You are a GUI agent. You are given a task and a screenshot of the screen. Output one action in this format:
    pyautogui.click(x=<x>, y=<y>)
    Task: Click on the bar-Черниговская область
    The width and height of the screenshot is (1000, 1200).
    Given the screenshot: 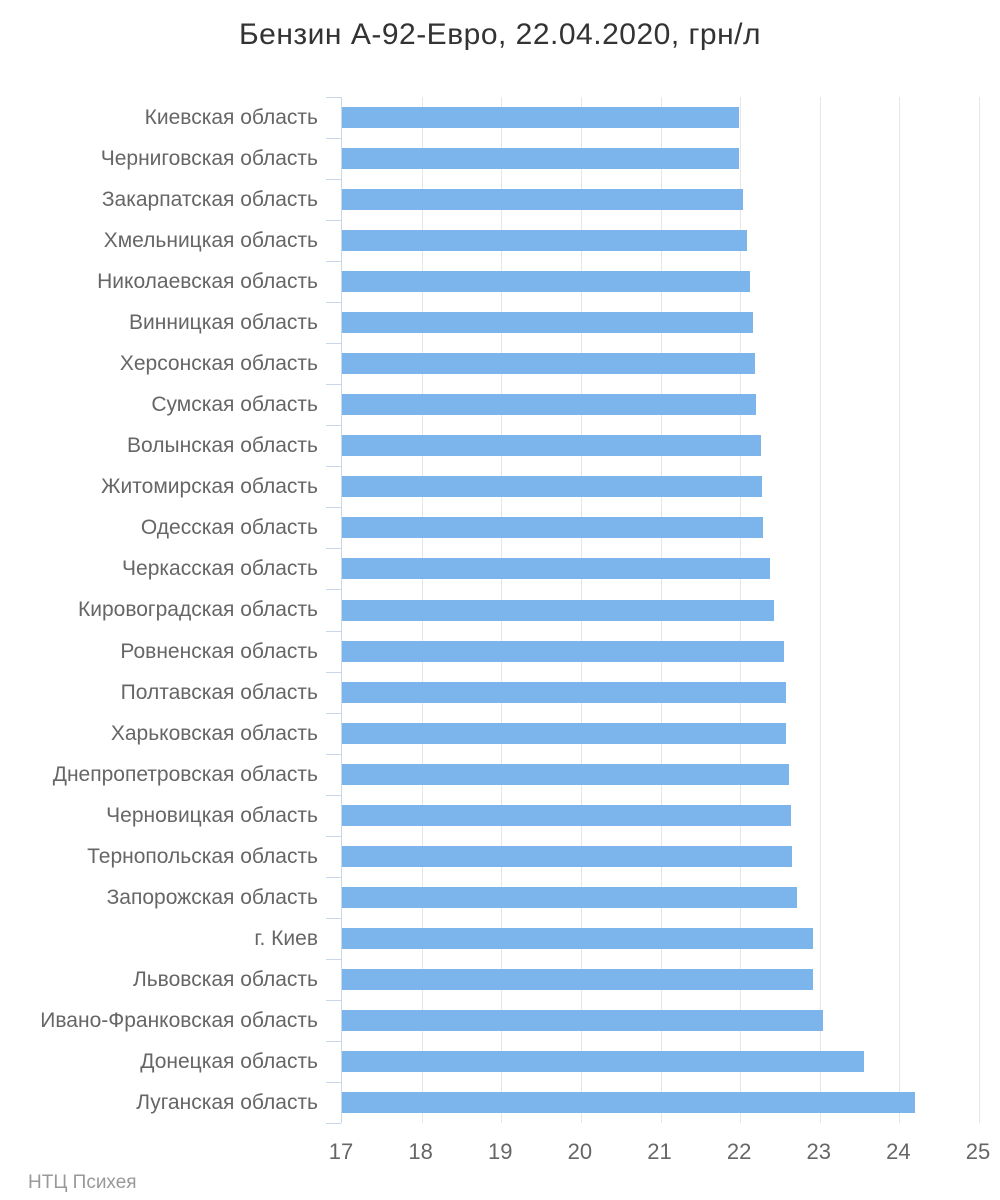 What is the action you would take?
    pyautogui.click(x=541, y=159)
    